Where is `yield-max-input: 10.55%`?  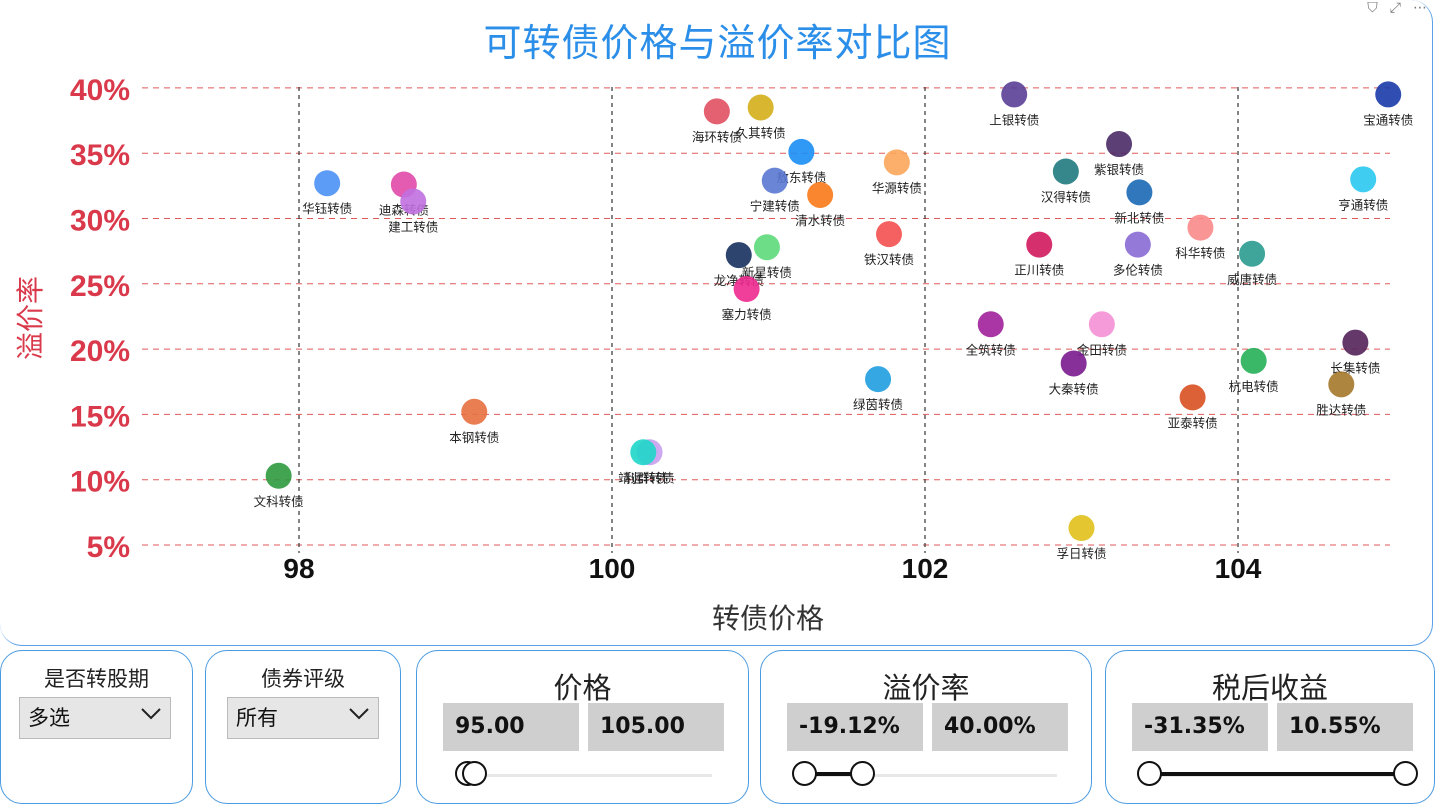
yield-max-input: 10.55% is located at coordinates (1345, 727).